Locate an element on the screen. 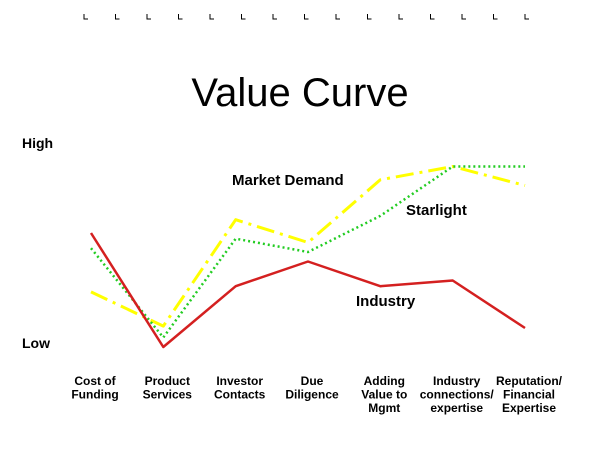 The width and height of the screenshot is (600, 454). top-marker-row is located at coordinates (306, 17).